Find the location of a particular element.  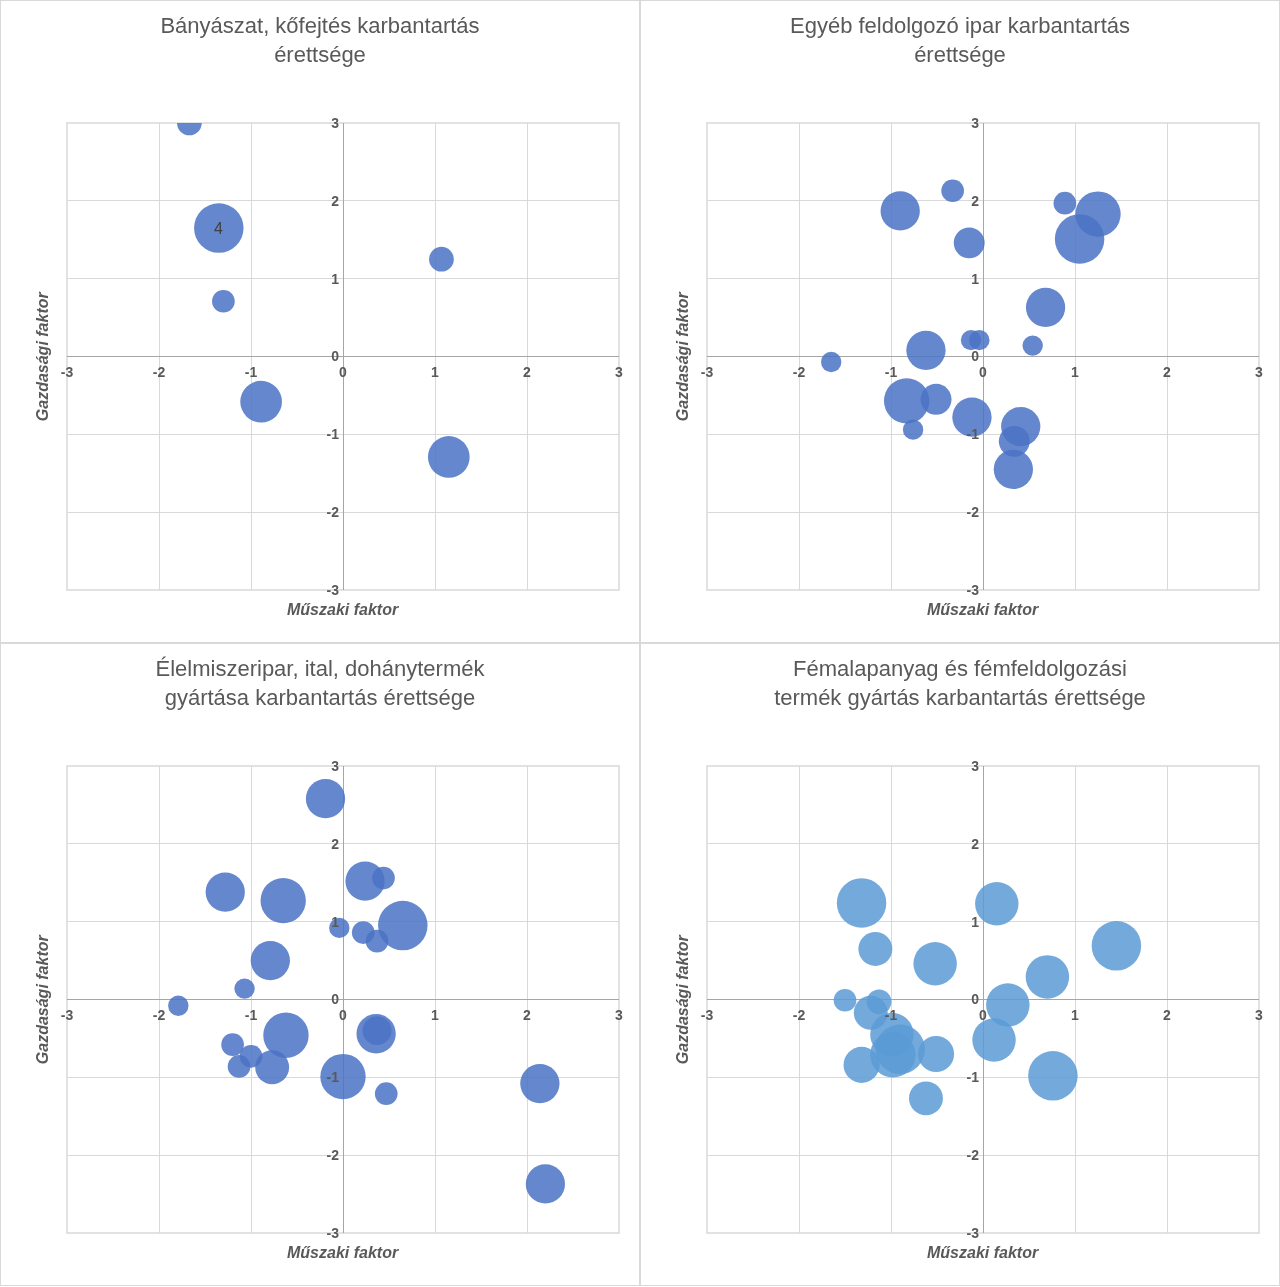

chart-title: Bányászat, kőfejtés karbantartás érettsége is located at coordinates (320, 40).